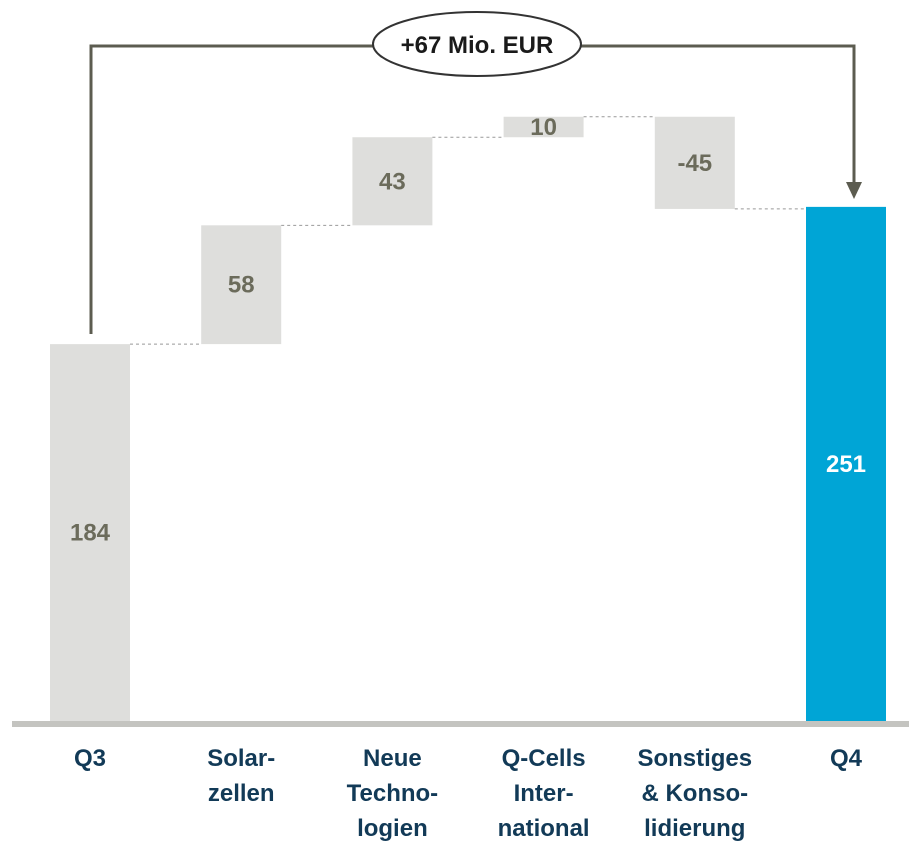  I want to click on bar-sonstiges-konso-lidierung, so click(694, 162).